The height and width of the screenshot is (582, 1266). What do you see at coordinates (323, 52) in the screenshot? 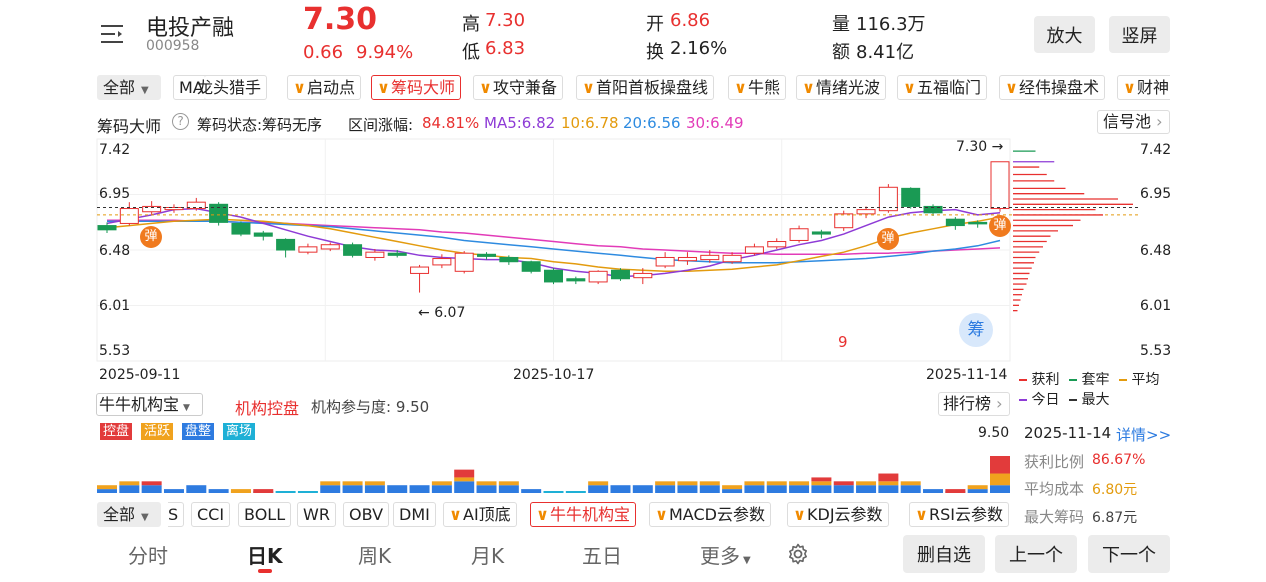
I see `price-change: 0.66` at bounding box center [323, 52].